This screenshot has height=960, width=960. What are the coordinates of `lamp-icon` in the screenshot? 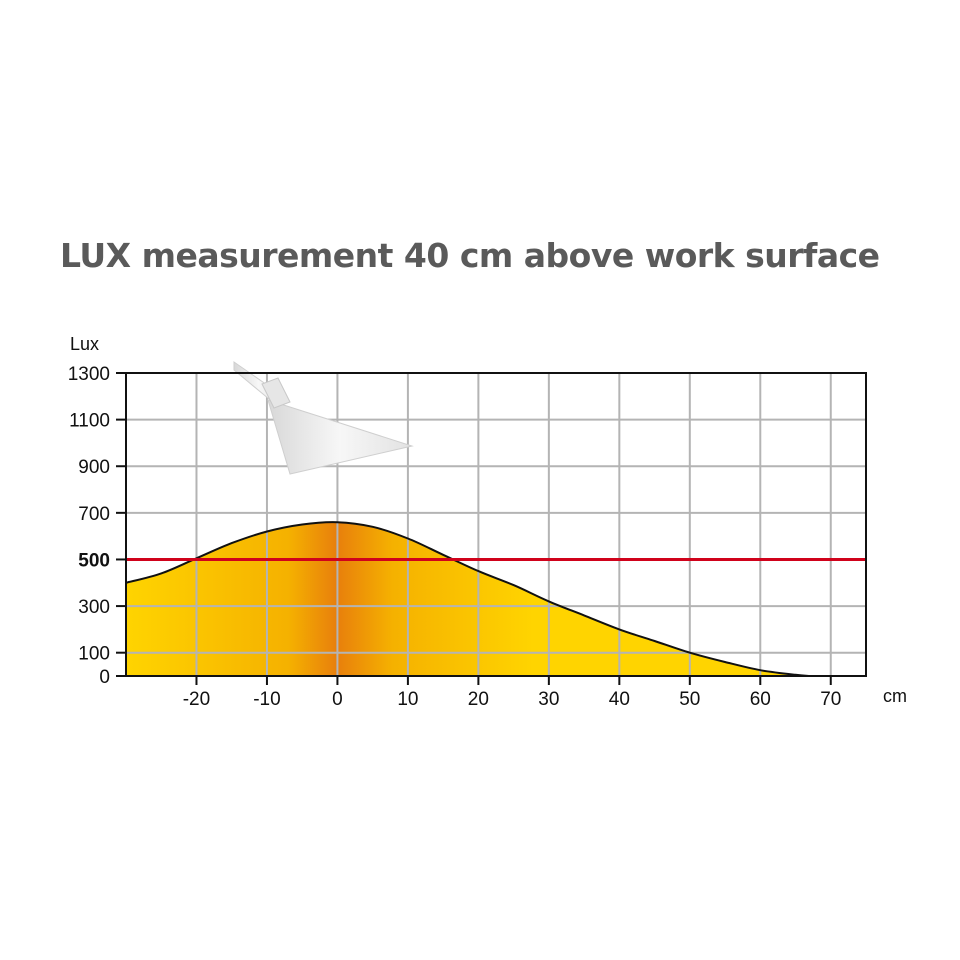 It's located at (323, 418).